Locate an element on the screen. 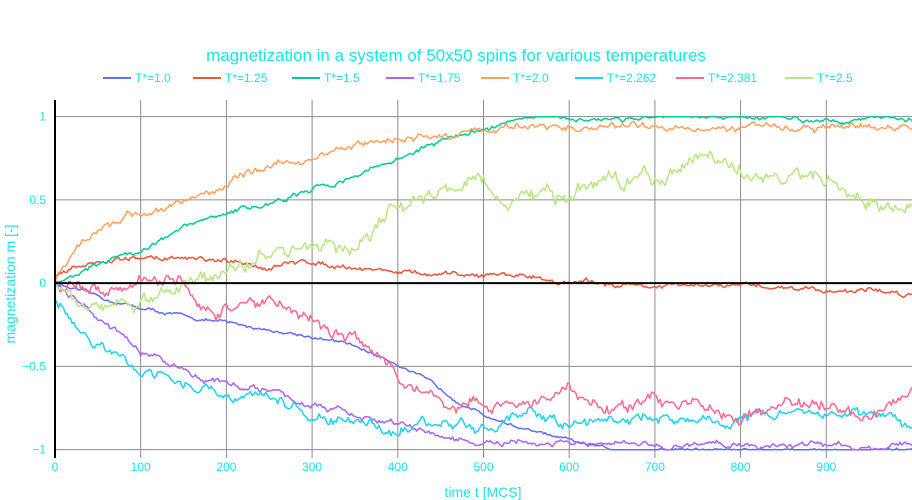 This screenshot has height=500, width=912. x-axis-ticks: 0 100 200 300 400 500 600 700 800 900 is located at coordinates (444, 467).